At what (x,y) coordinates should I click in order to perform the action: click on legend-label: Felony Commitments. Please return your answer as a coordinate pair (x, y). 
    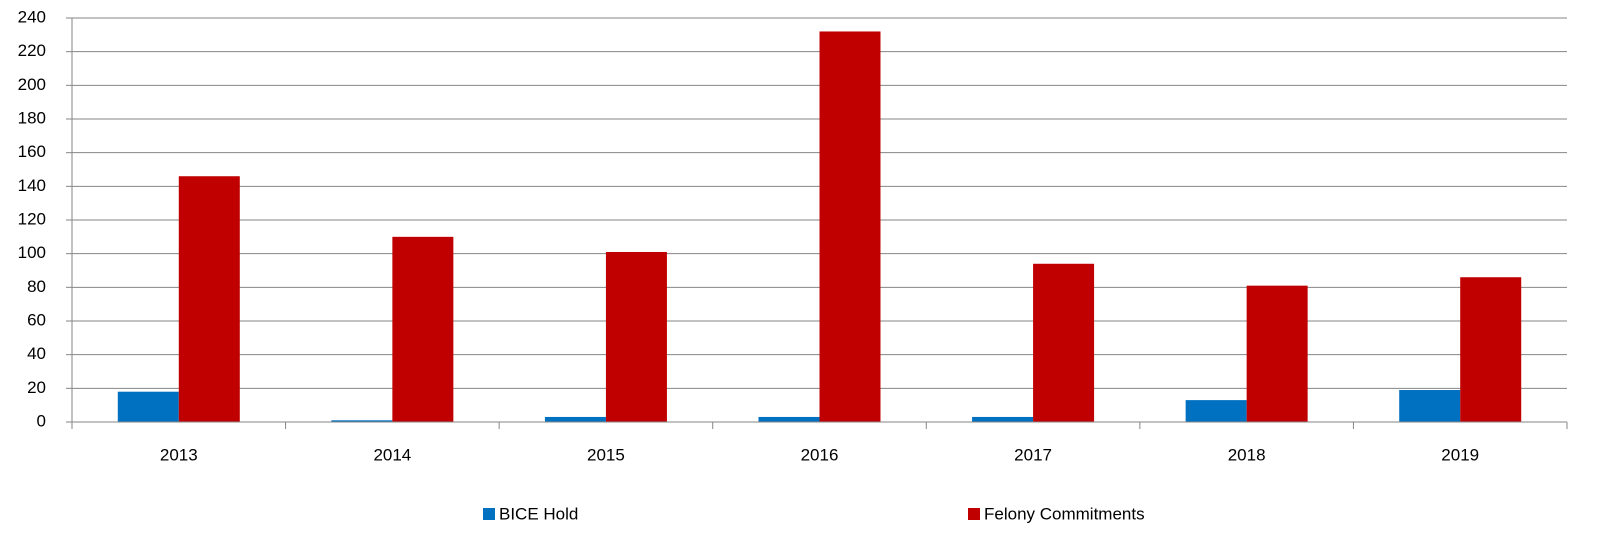
    Looking at the image, I should click on (1064, 513).